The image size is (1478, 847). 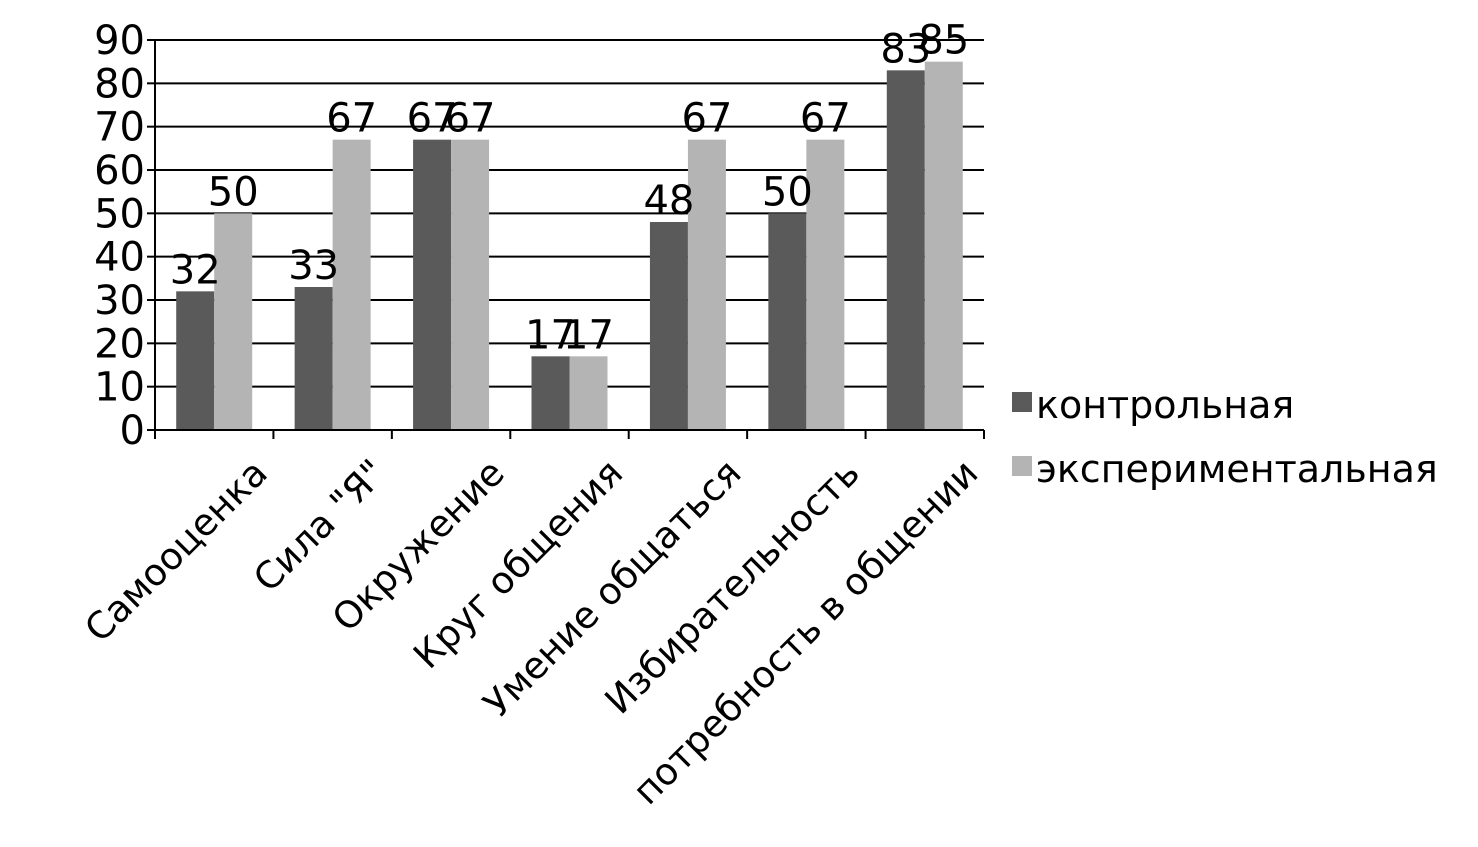 I want to click on bar-series1-cat6, so click(x=943, y=246).